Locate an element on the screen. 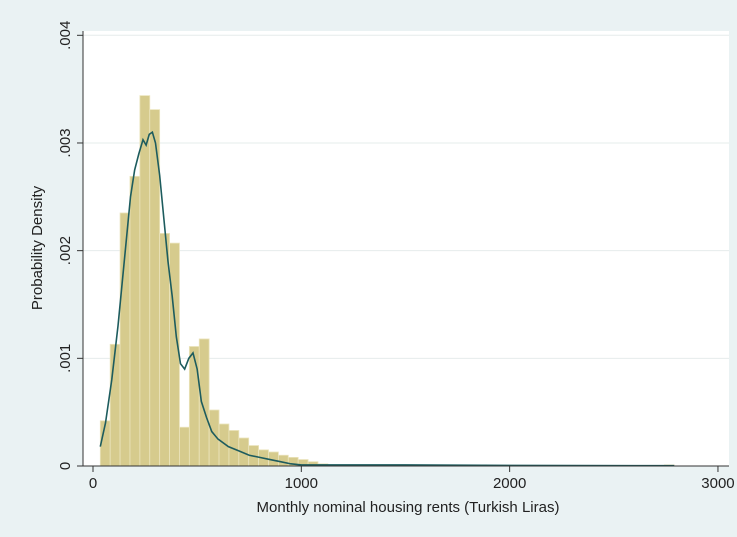 Image resolution: width=737 pixels, height=537 pixels. x-tick-label: 1000 is located at coordinates (301, 483).